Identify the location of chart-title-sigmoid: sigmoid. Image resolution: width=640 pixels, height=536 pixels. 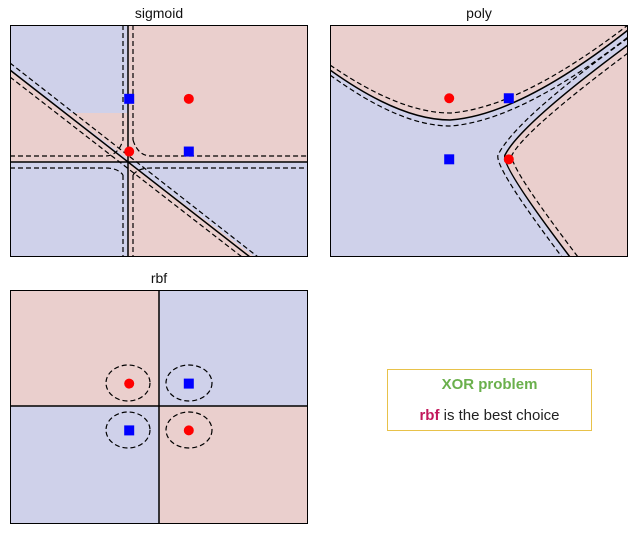
(159, 13).